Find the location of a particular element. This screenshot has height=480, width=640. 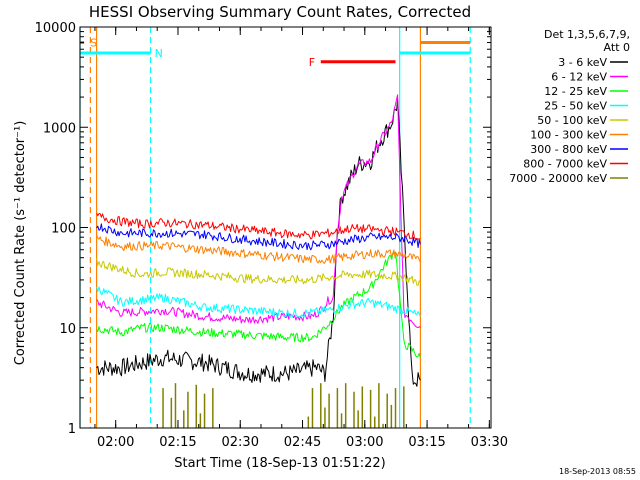

legend-label: 3 - 6 keV is located at coordinates (582, 62).